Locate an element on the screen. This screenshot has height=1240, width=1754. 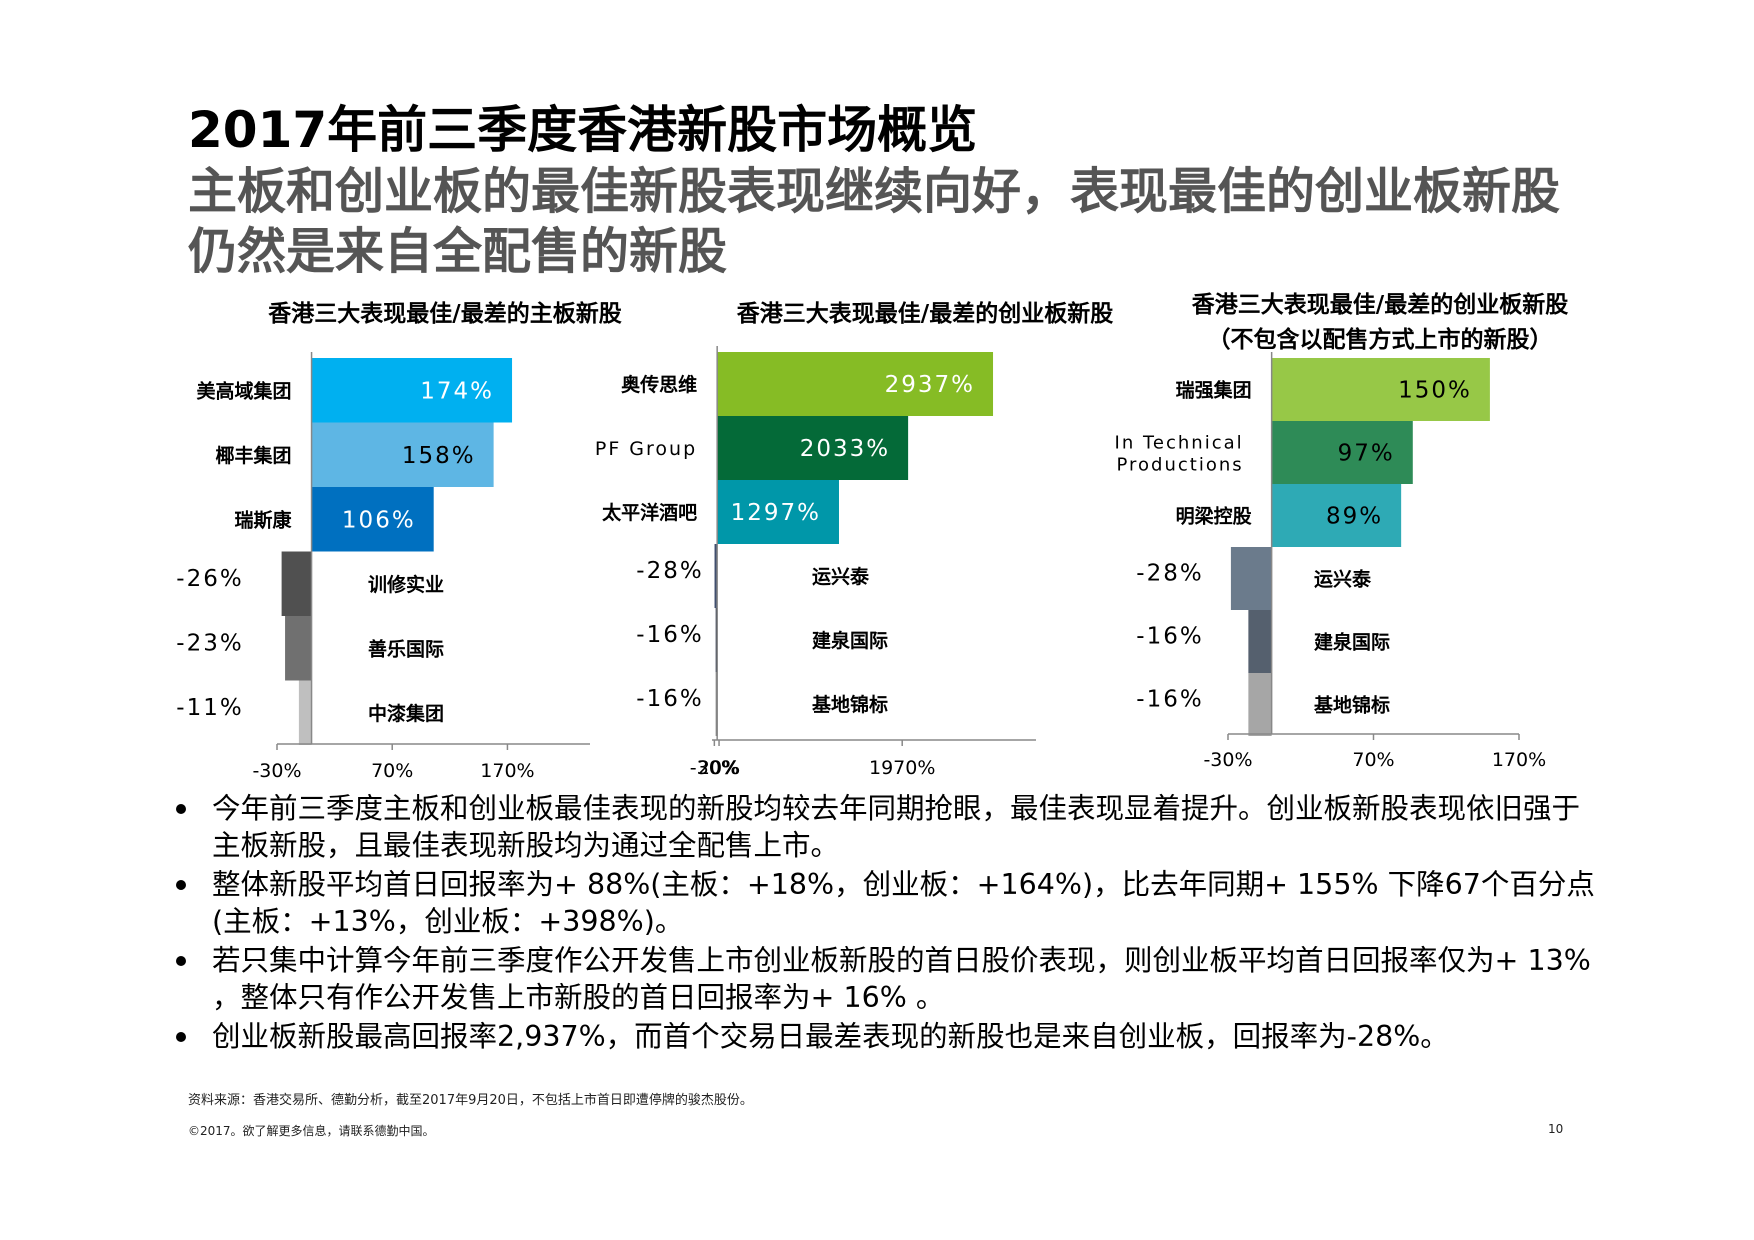
value-label: 2033% is located at coordinates (845, 449).